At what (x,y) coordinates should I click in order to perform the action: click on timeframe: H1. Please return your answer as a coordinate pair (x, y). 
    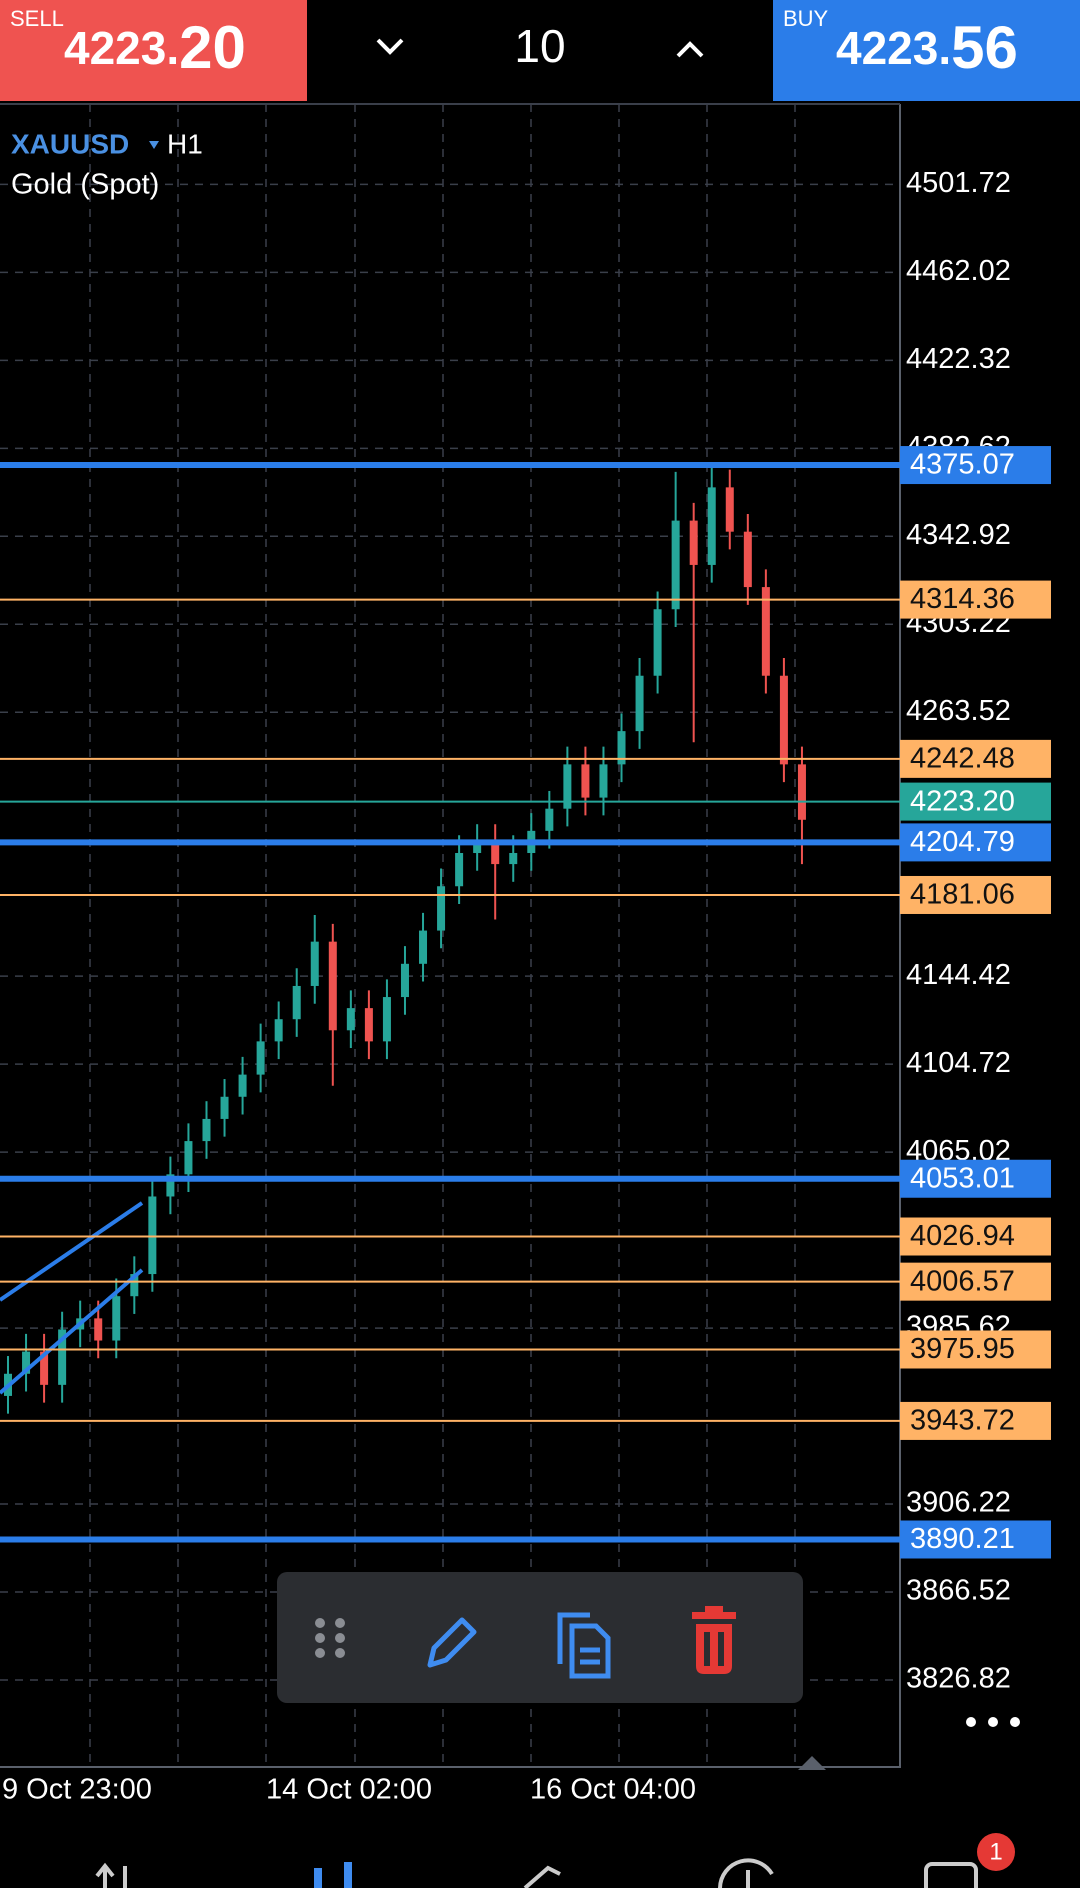
    Looking at the image, I should click on (185, 143).